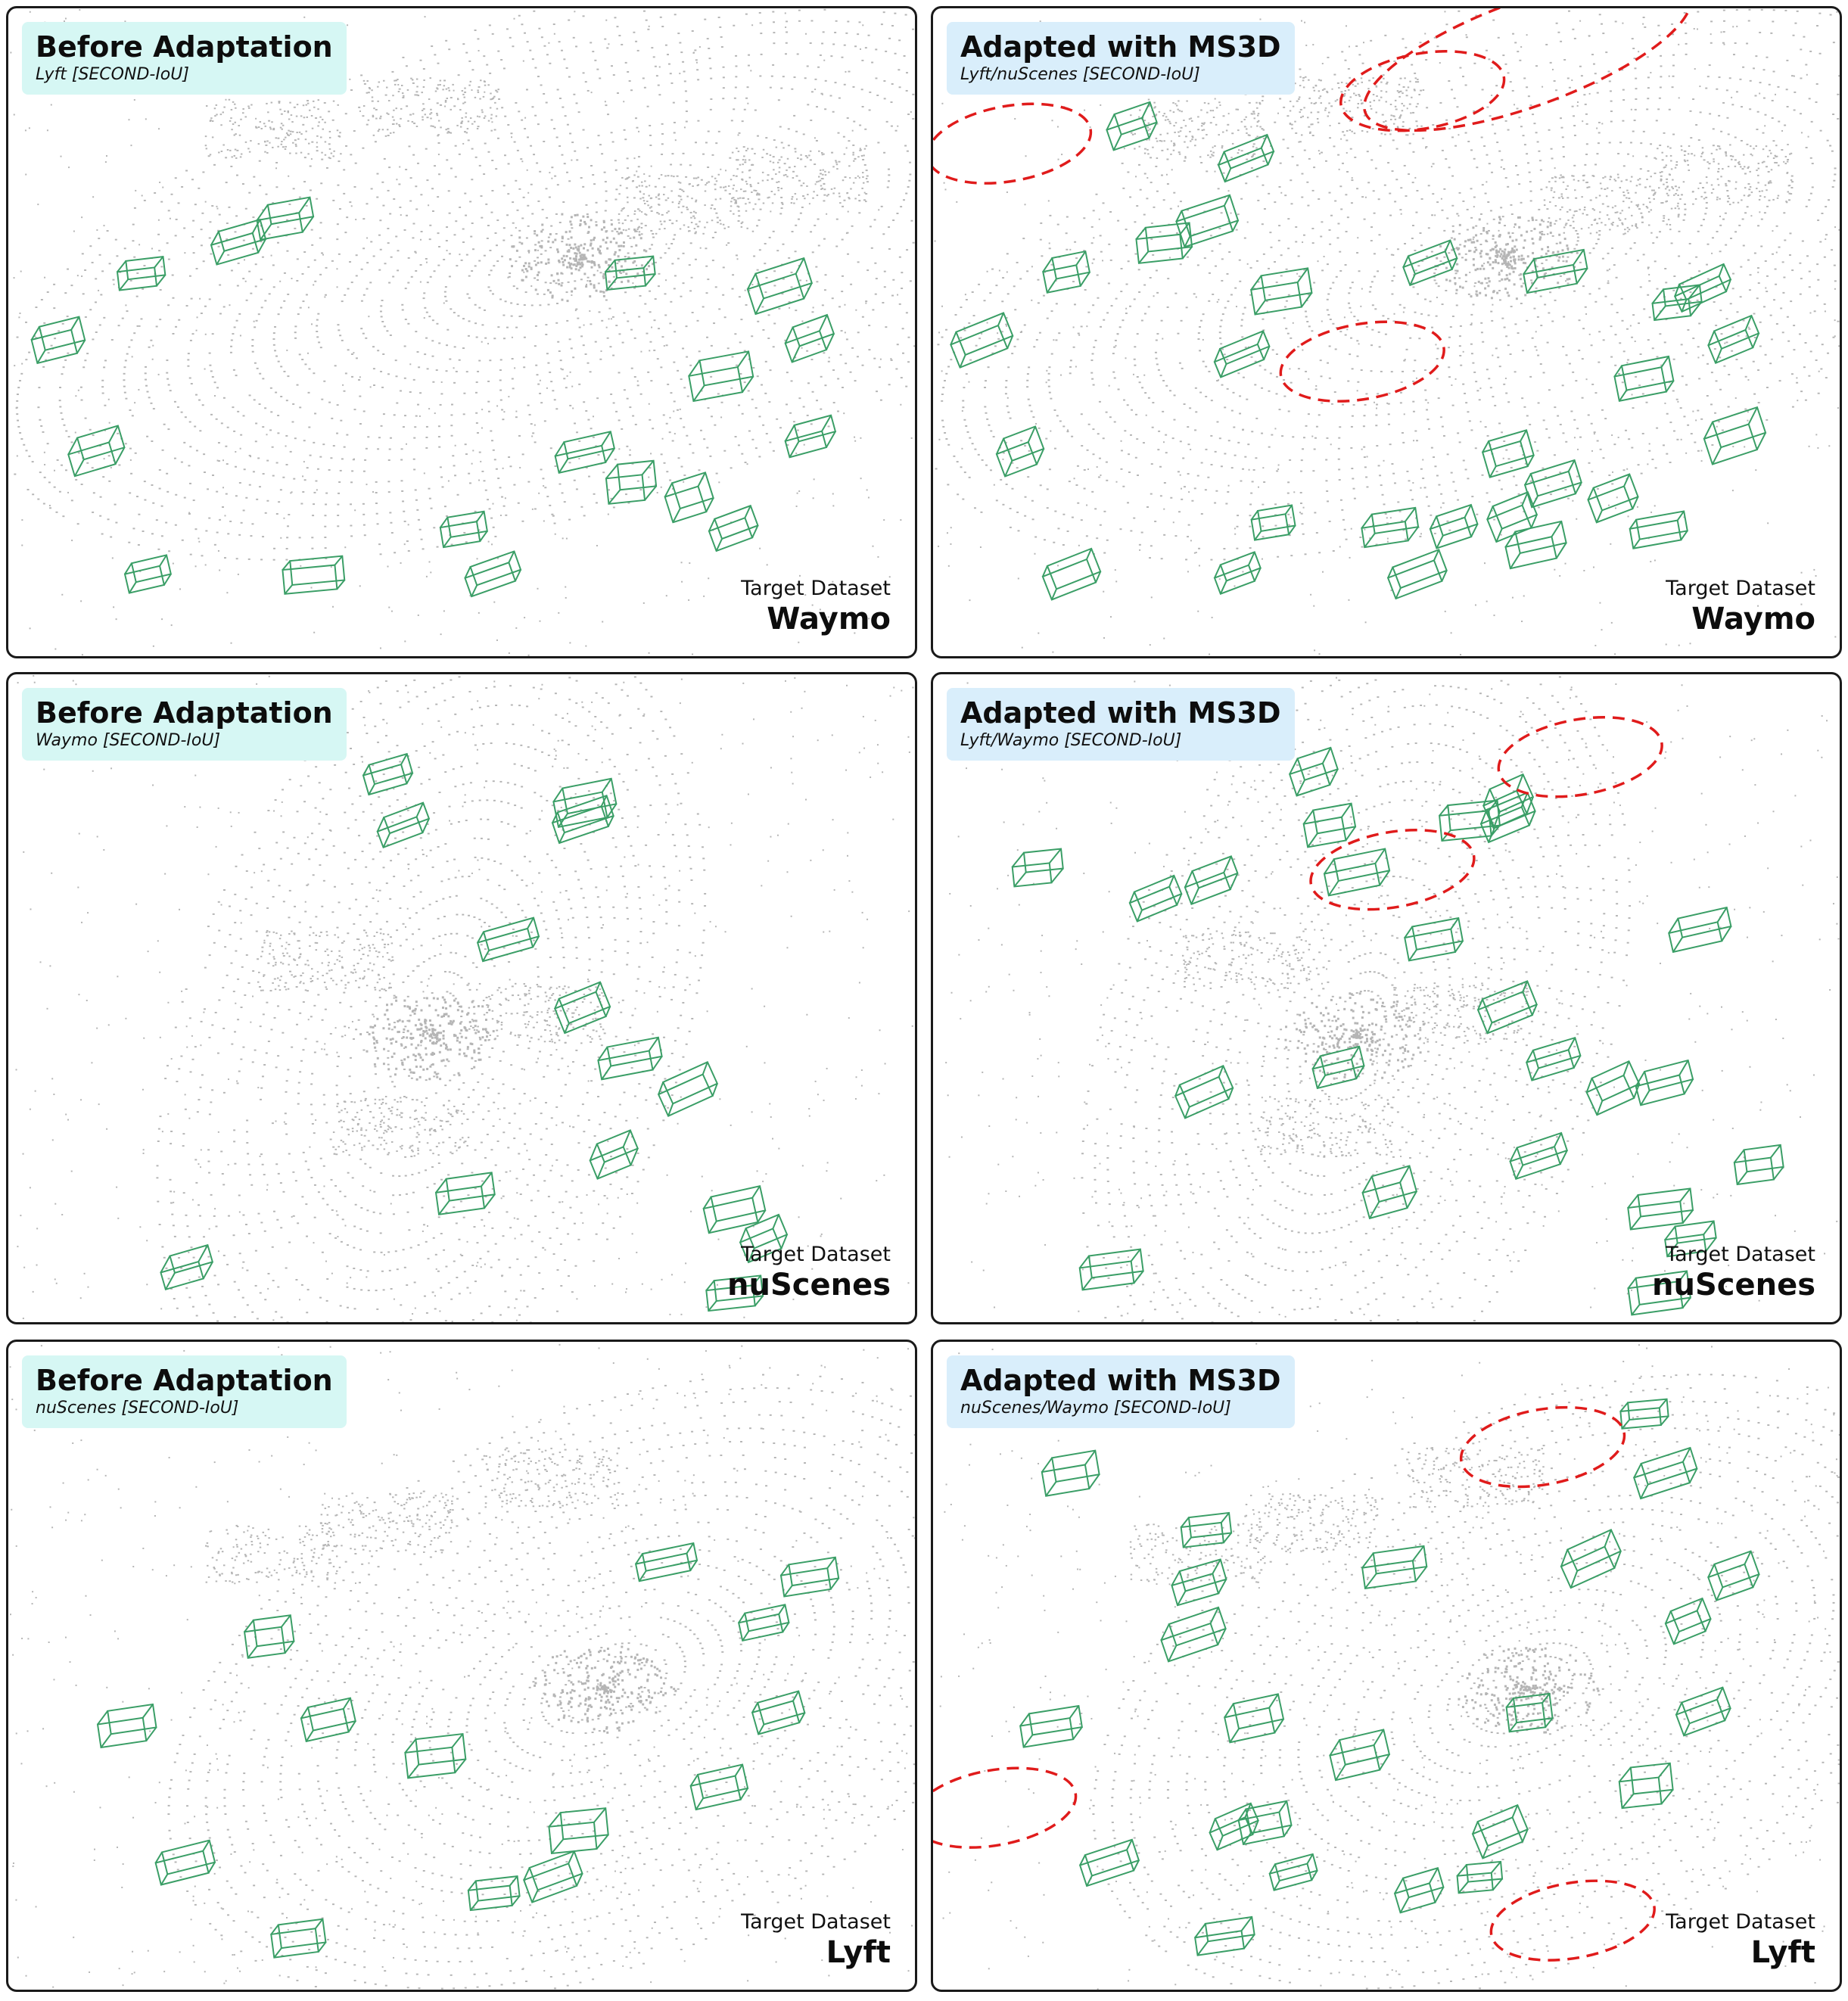 Image resolution: width=1848 pixels, height=2001 pixels. I want to click on method-label: Before Adaptation nuScenes [SECOND-IoU], so click(184, 1391).